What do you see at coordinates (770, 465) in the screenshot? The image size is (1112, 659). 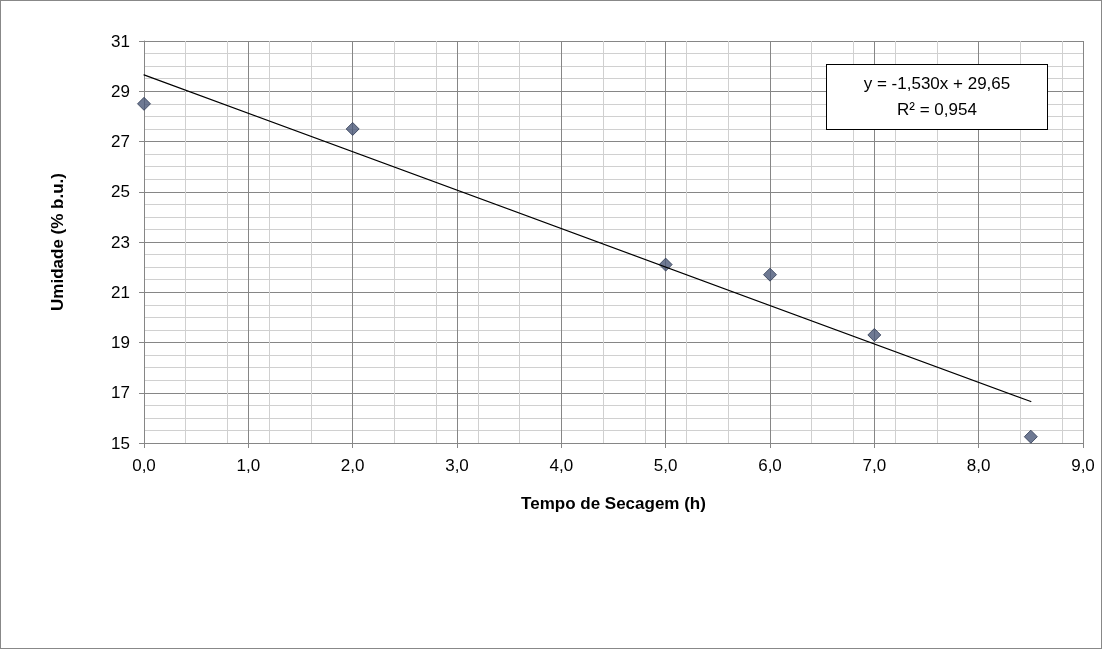 I see `x-tick-label: 6,0` at bounding box center [770, 465].